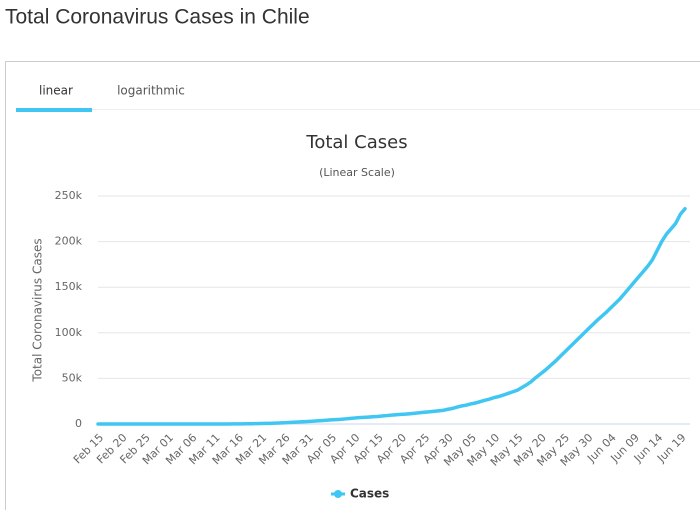 This screenshot has width=700, height=514. What do you see at coordinates (69, 195) in the screenshot?
I see `y-tick-label: 250k` at bounding box center [69, 195].